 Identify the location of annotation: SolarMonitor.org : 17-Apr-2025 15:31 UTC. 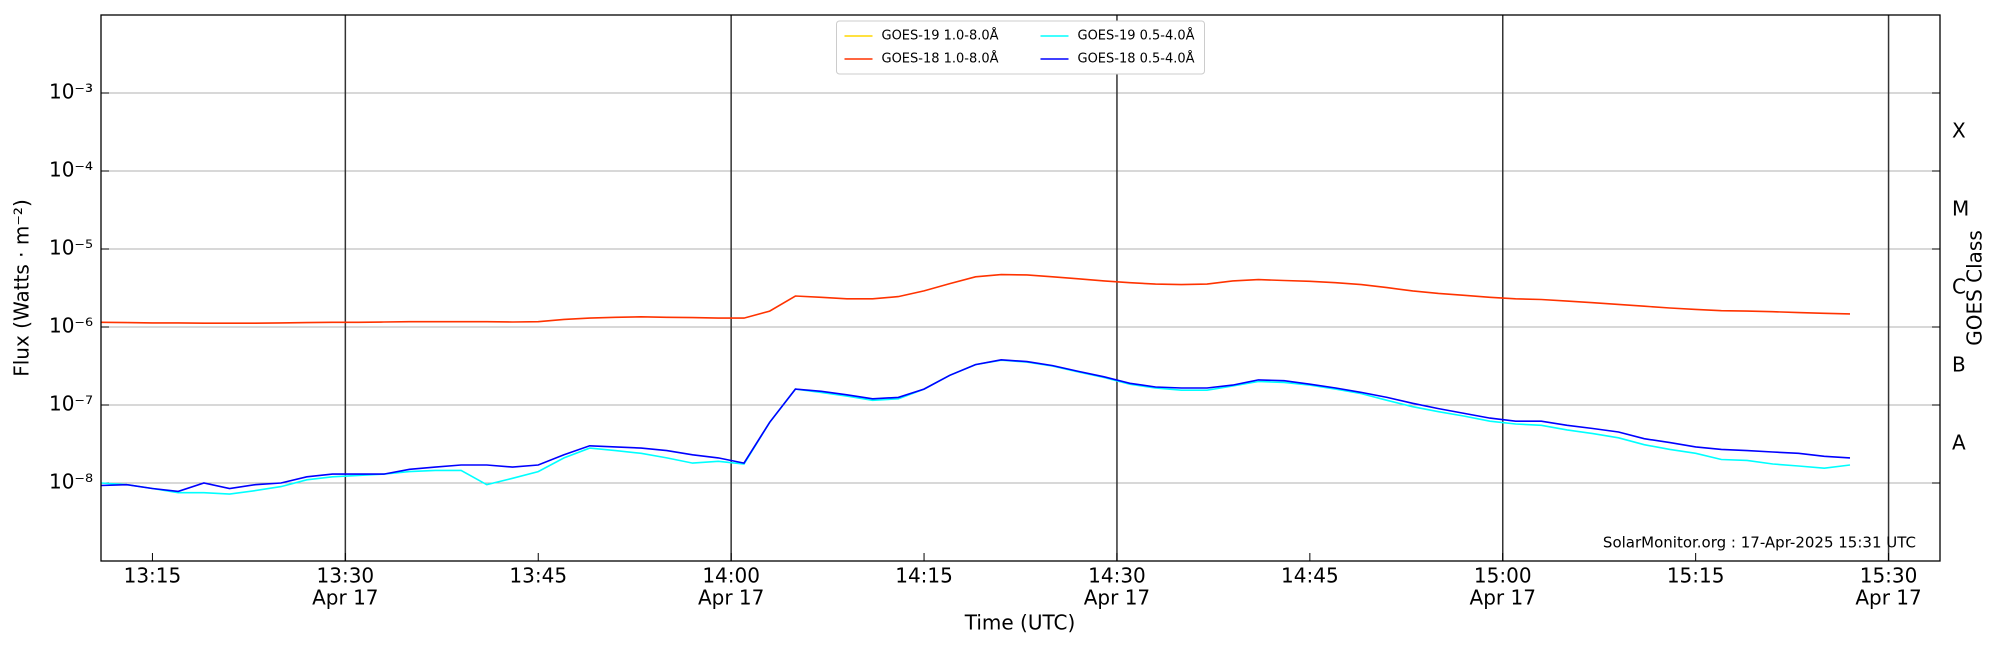
(1759, 543).